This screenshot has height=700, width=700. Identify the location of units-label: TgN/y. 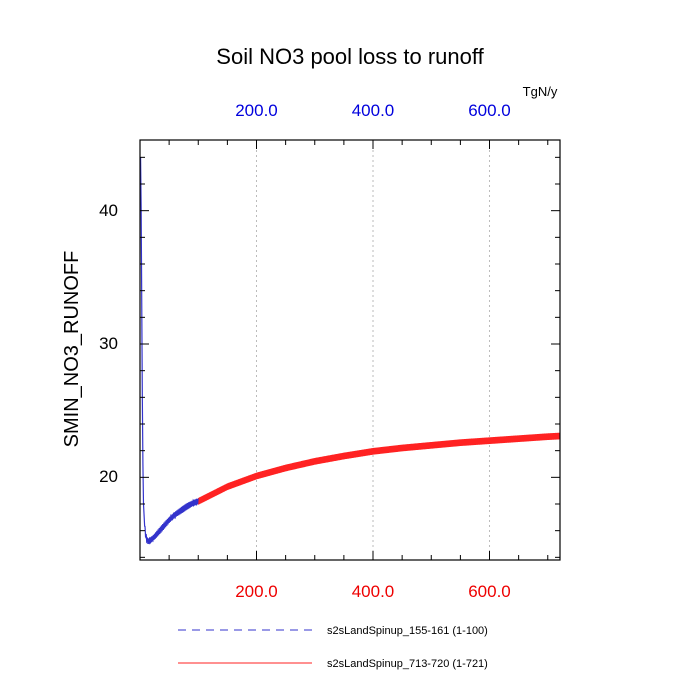
(540, 91).